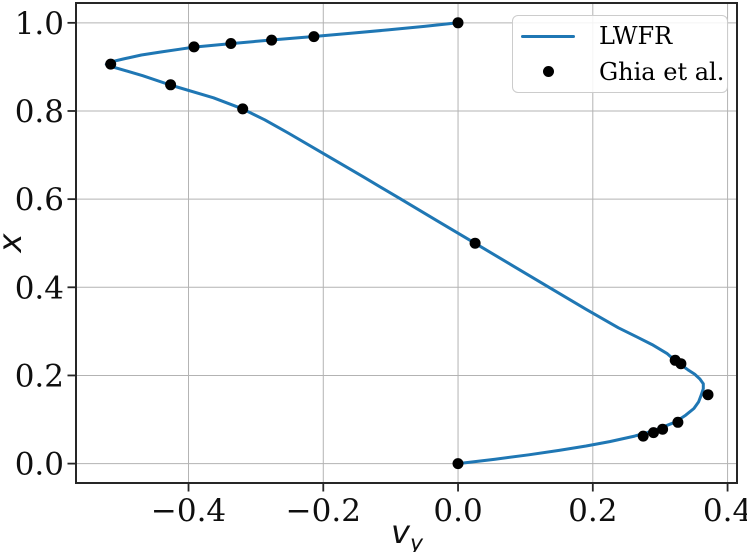  Describe the element at coordinates (39, 465) in the screenshot. I see `y-tick-label: 0.0` at that location.